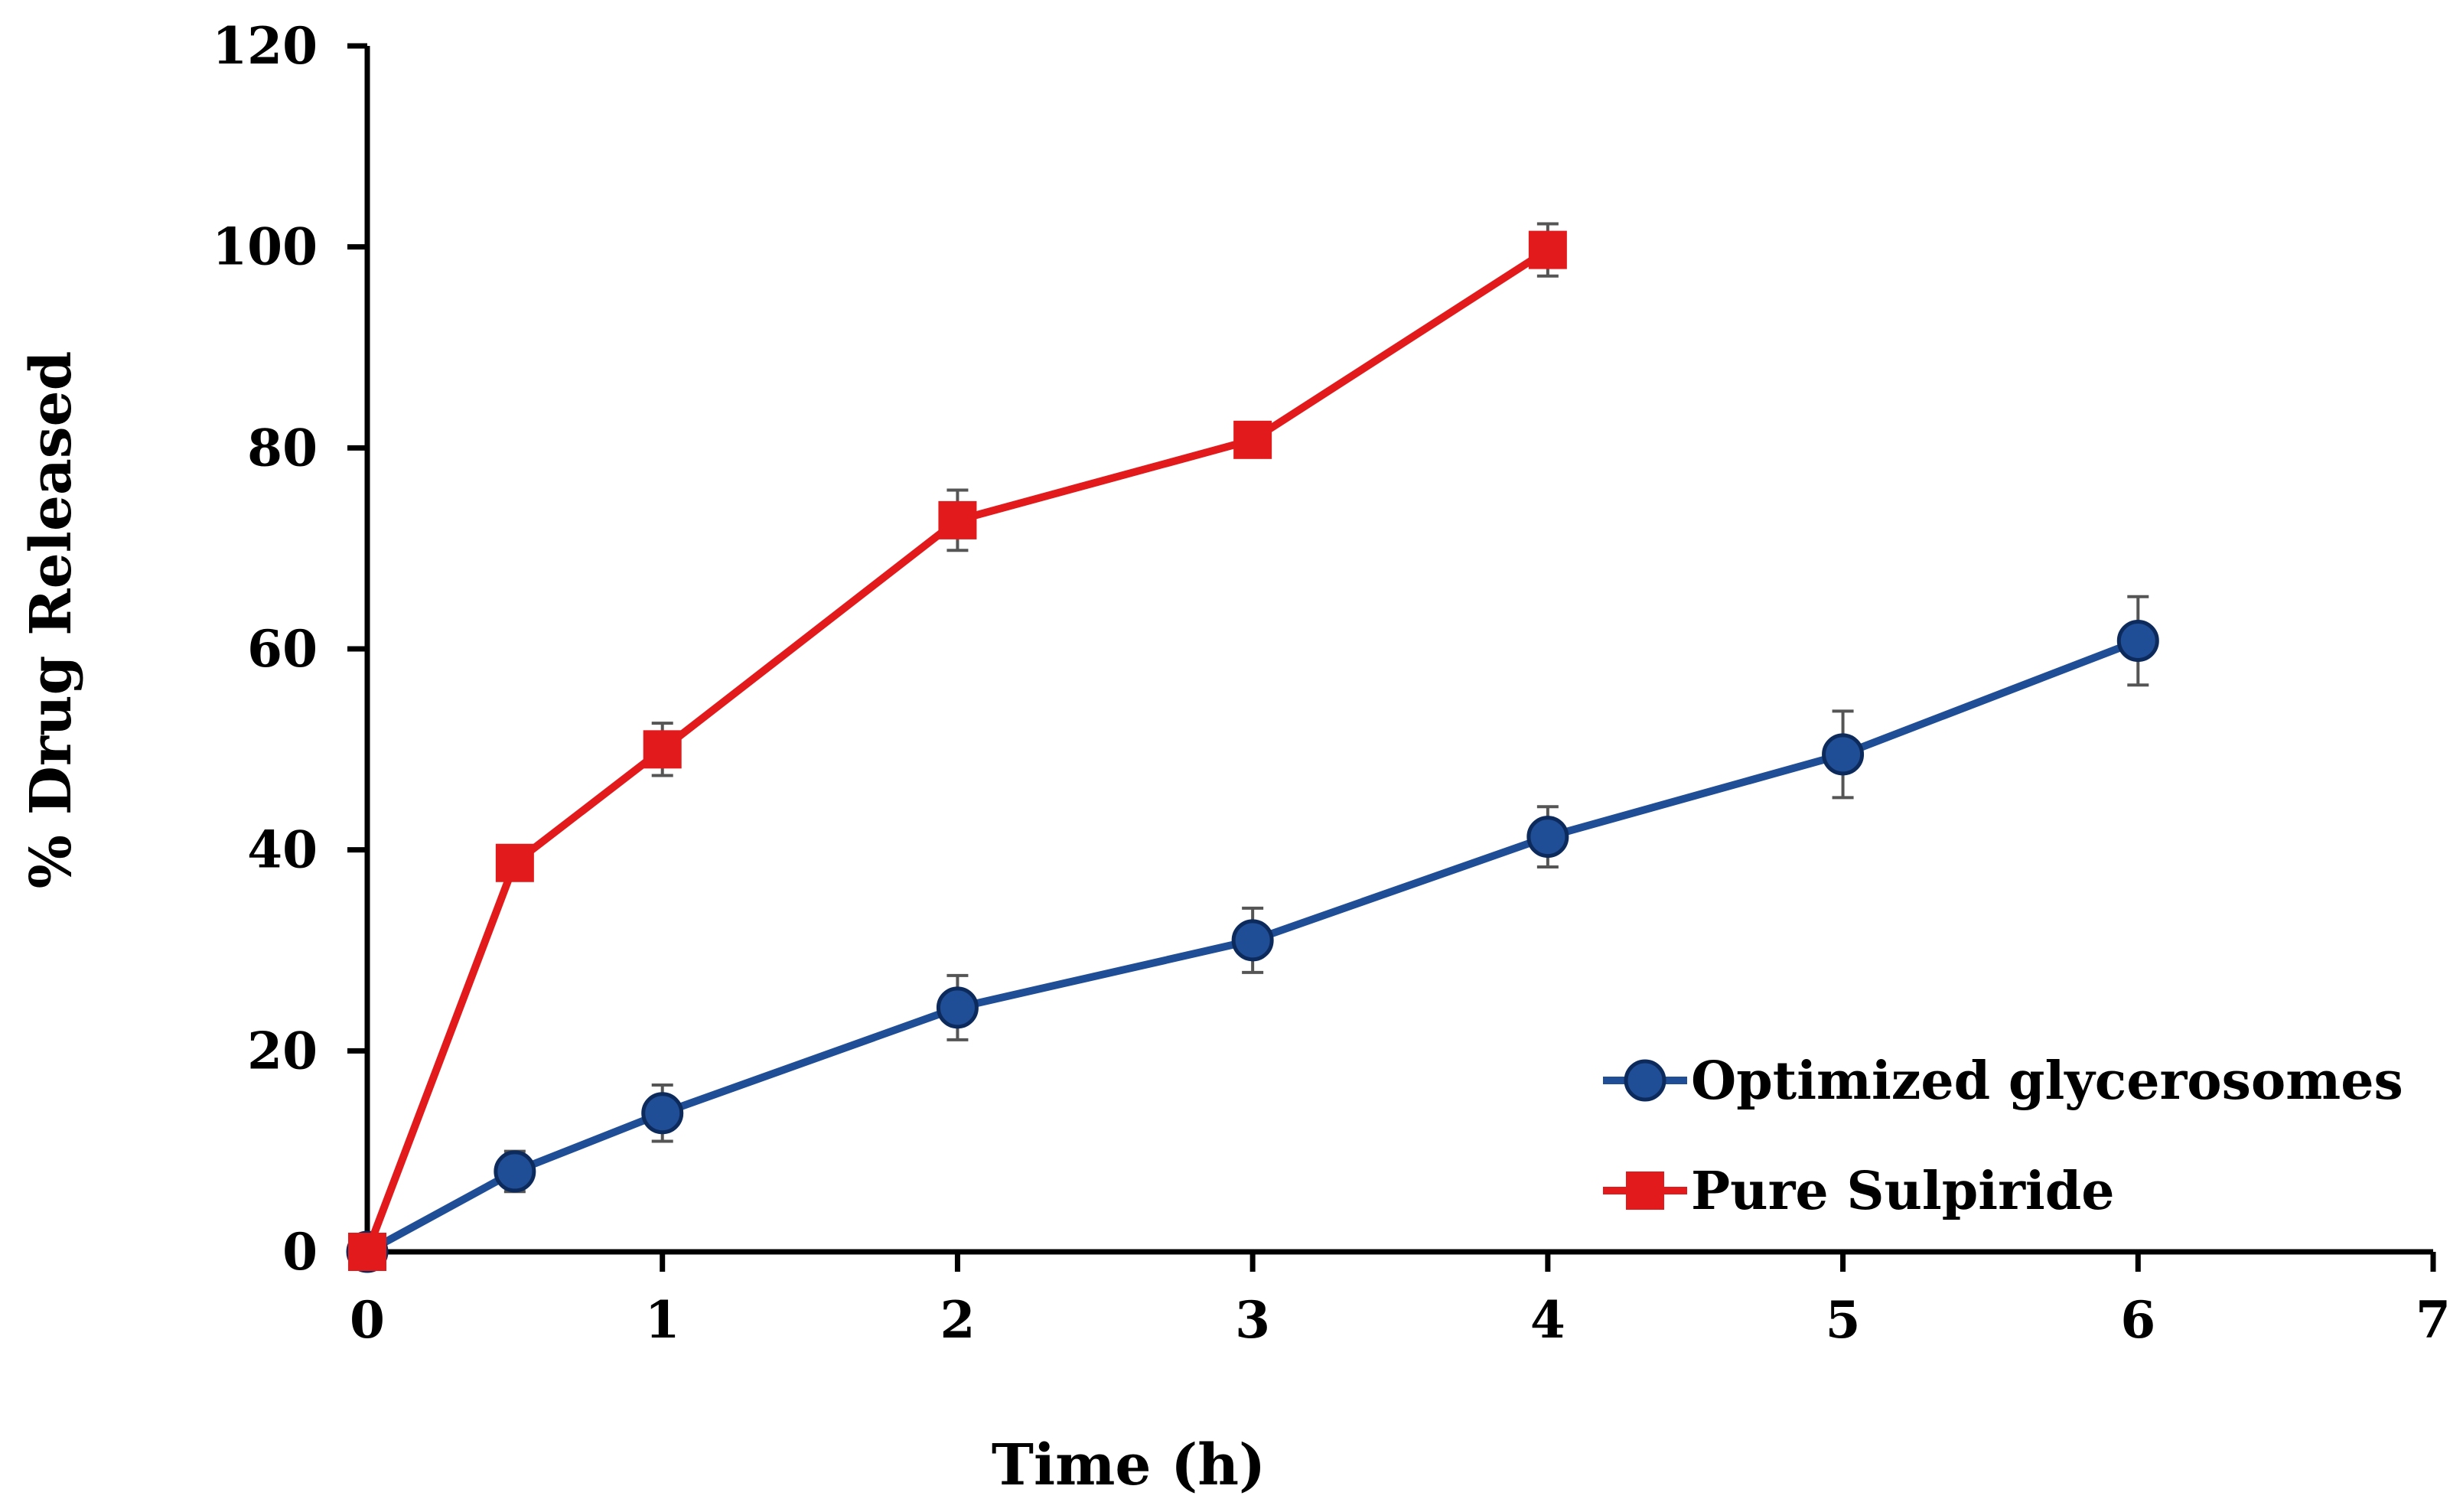  What do you see at coordinates (300, 1252) in the screenshot?
I see `y-tick-label: 0` at bounding box center [300, 1252].